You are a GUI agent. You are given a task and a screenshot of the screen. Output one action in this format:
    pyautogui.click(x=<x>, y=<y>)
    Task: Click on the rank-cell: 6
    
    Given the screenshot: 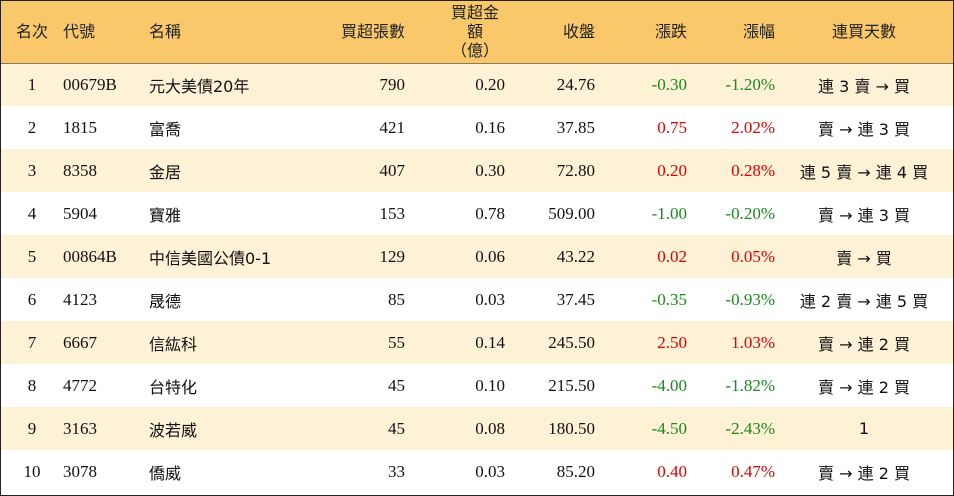 What is the action you would take?
    pyautogui.click(x=32, y=299)
    